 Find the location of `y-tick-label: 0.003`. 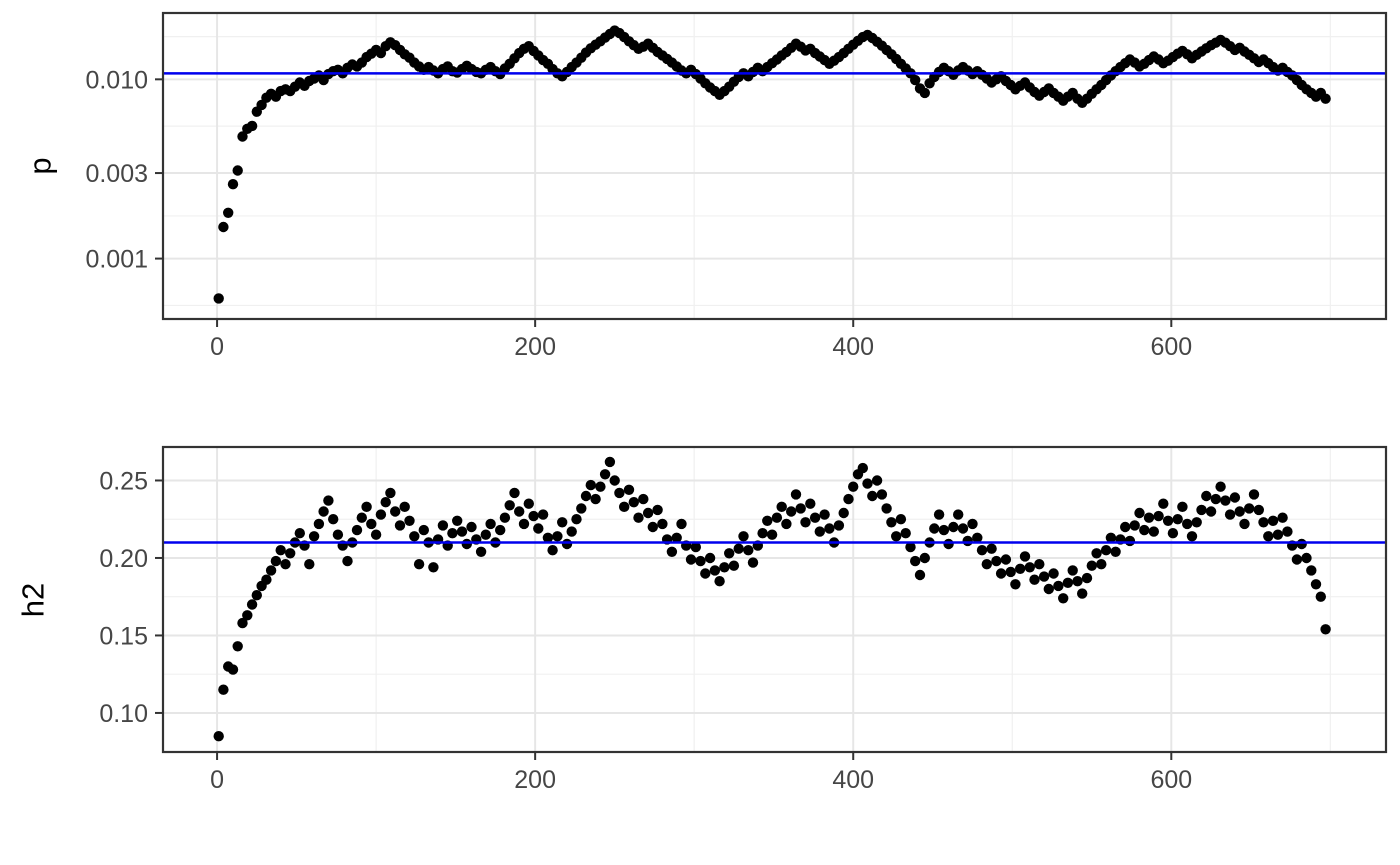

y-tick-label: 0.003 is located at coordinates (116, 174).